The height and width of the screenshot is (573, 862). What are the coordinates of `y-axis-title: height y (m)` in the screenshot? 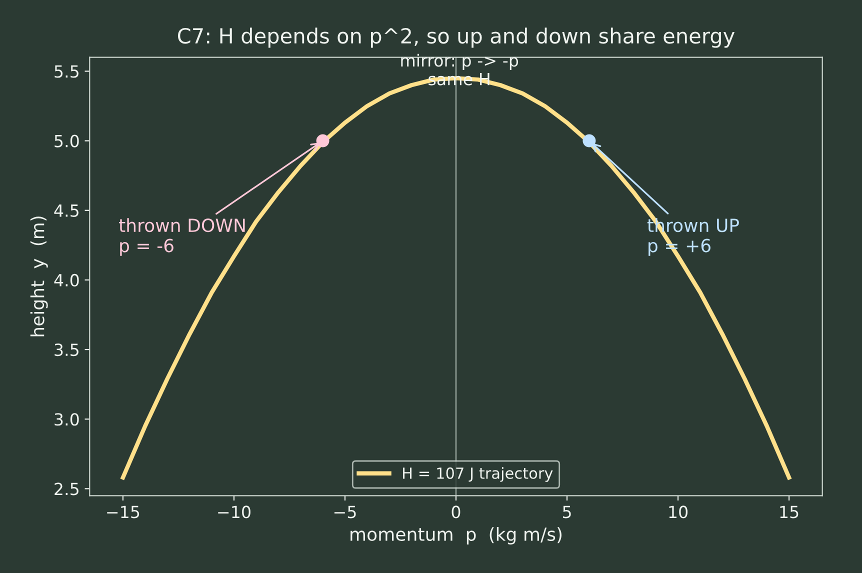 It's located at (39, 276).